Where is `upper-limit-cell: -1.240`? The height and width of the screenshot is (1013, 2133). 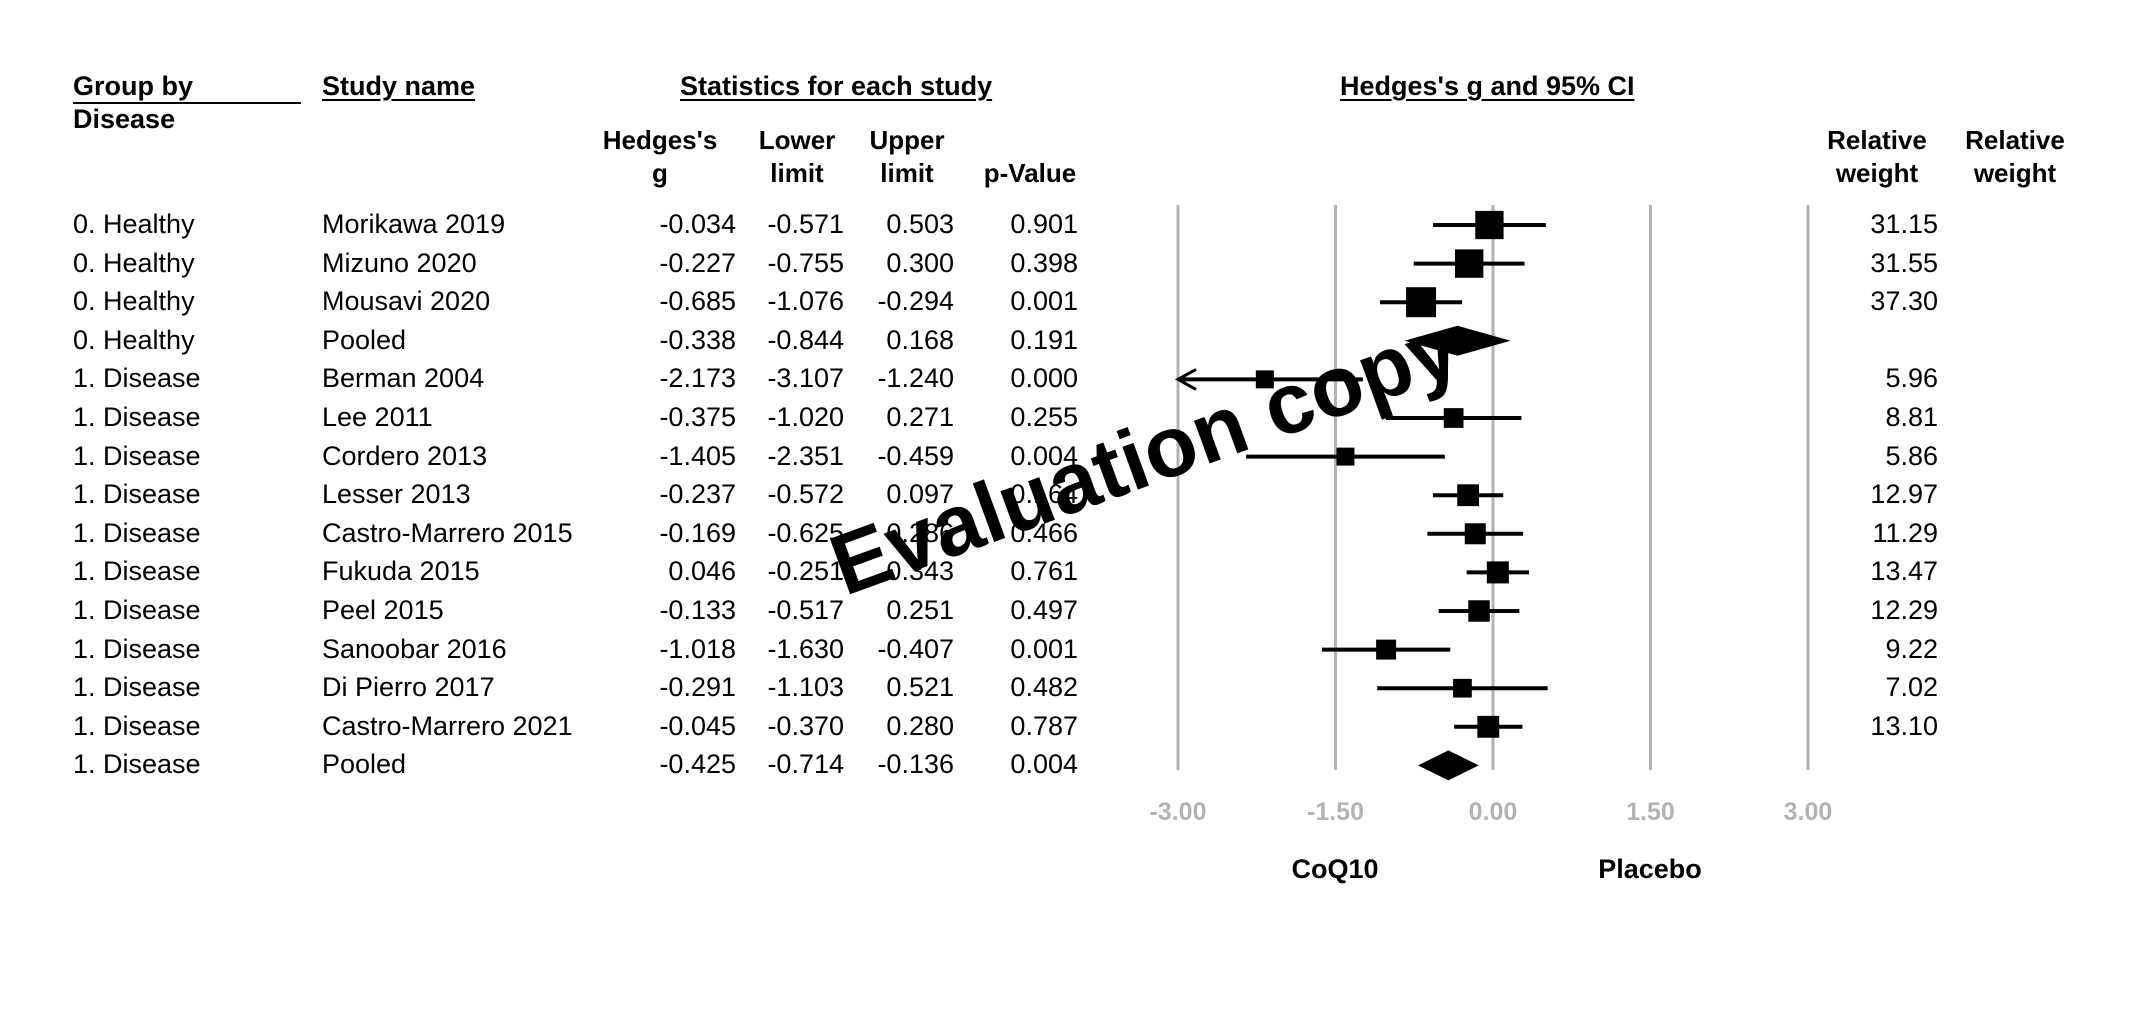
upper-limit-cell: -1.240 is located at coordinates (915, 378).